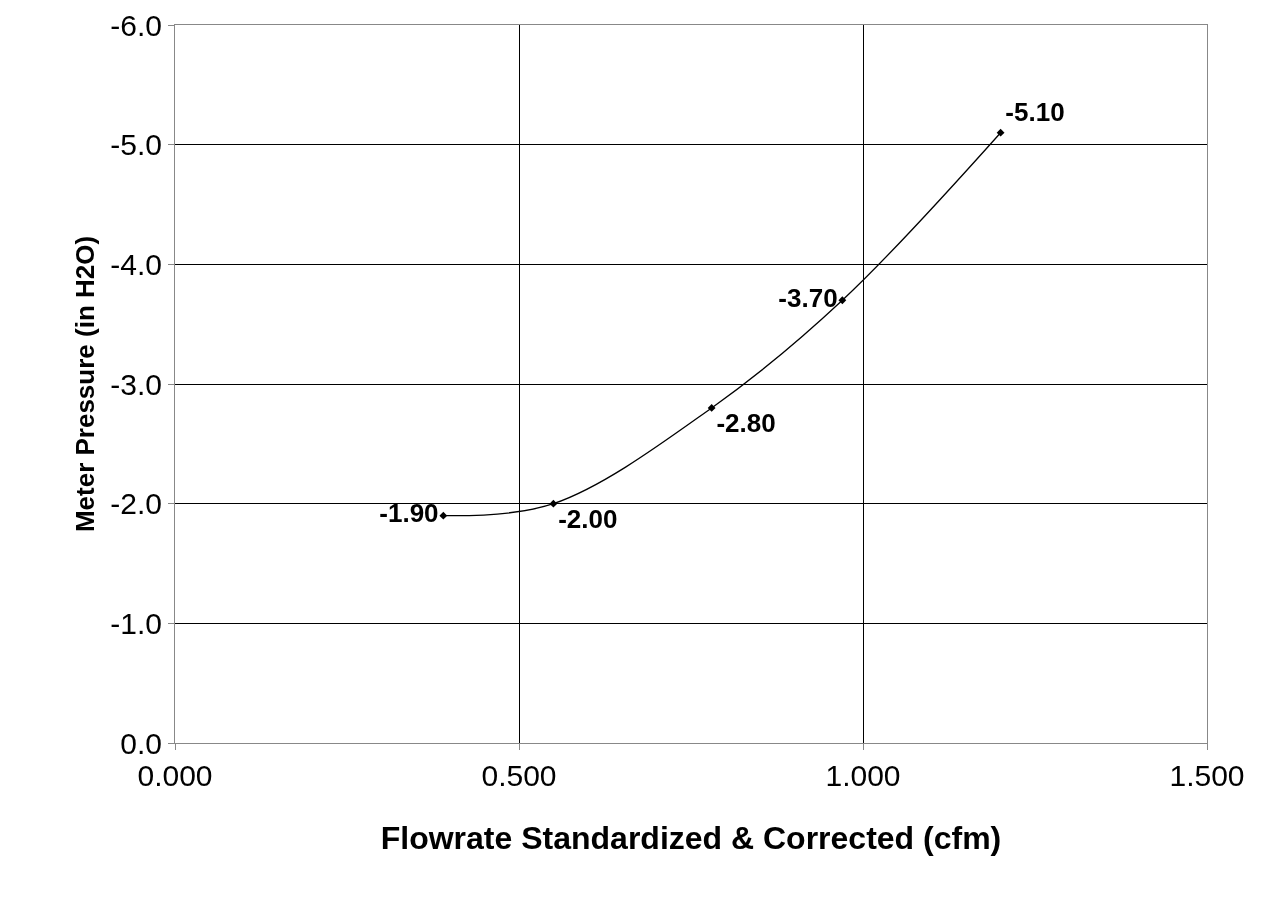  I want to click on x-tick-label: 1.000, so click(863, 775).